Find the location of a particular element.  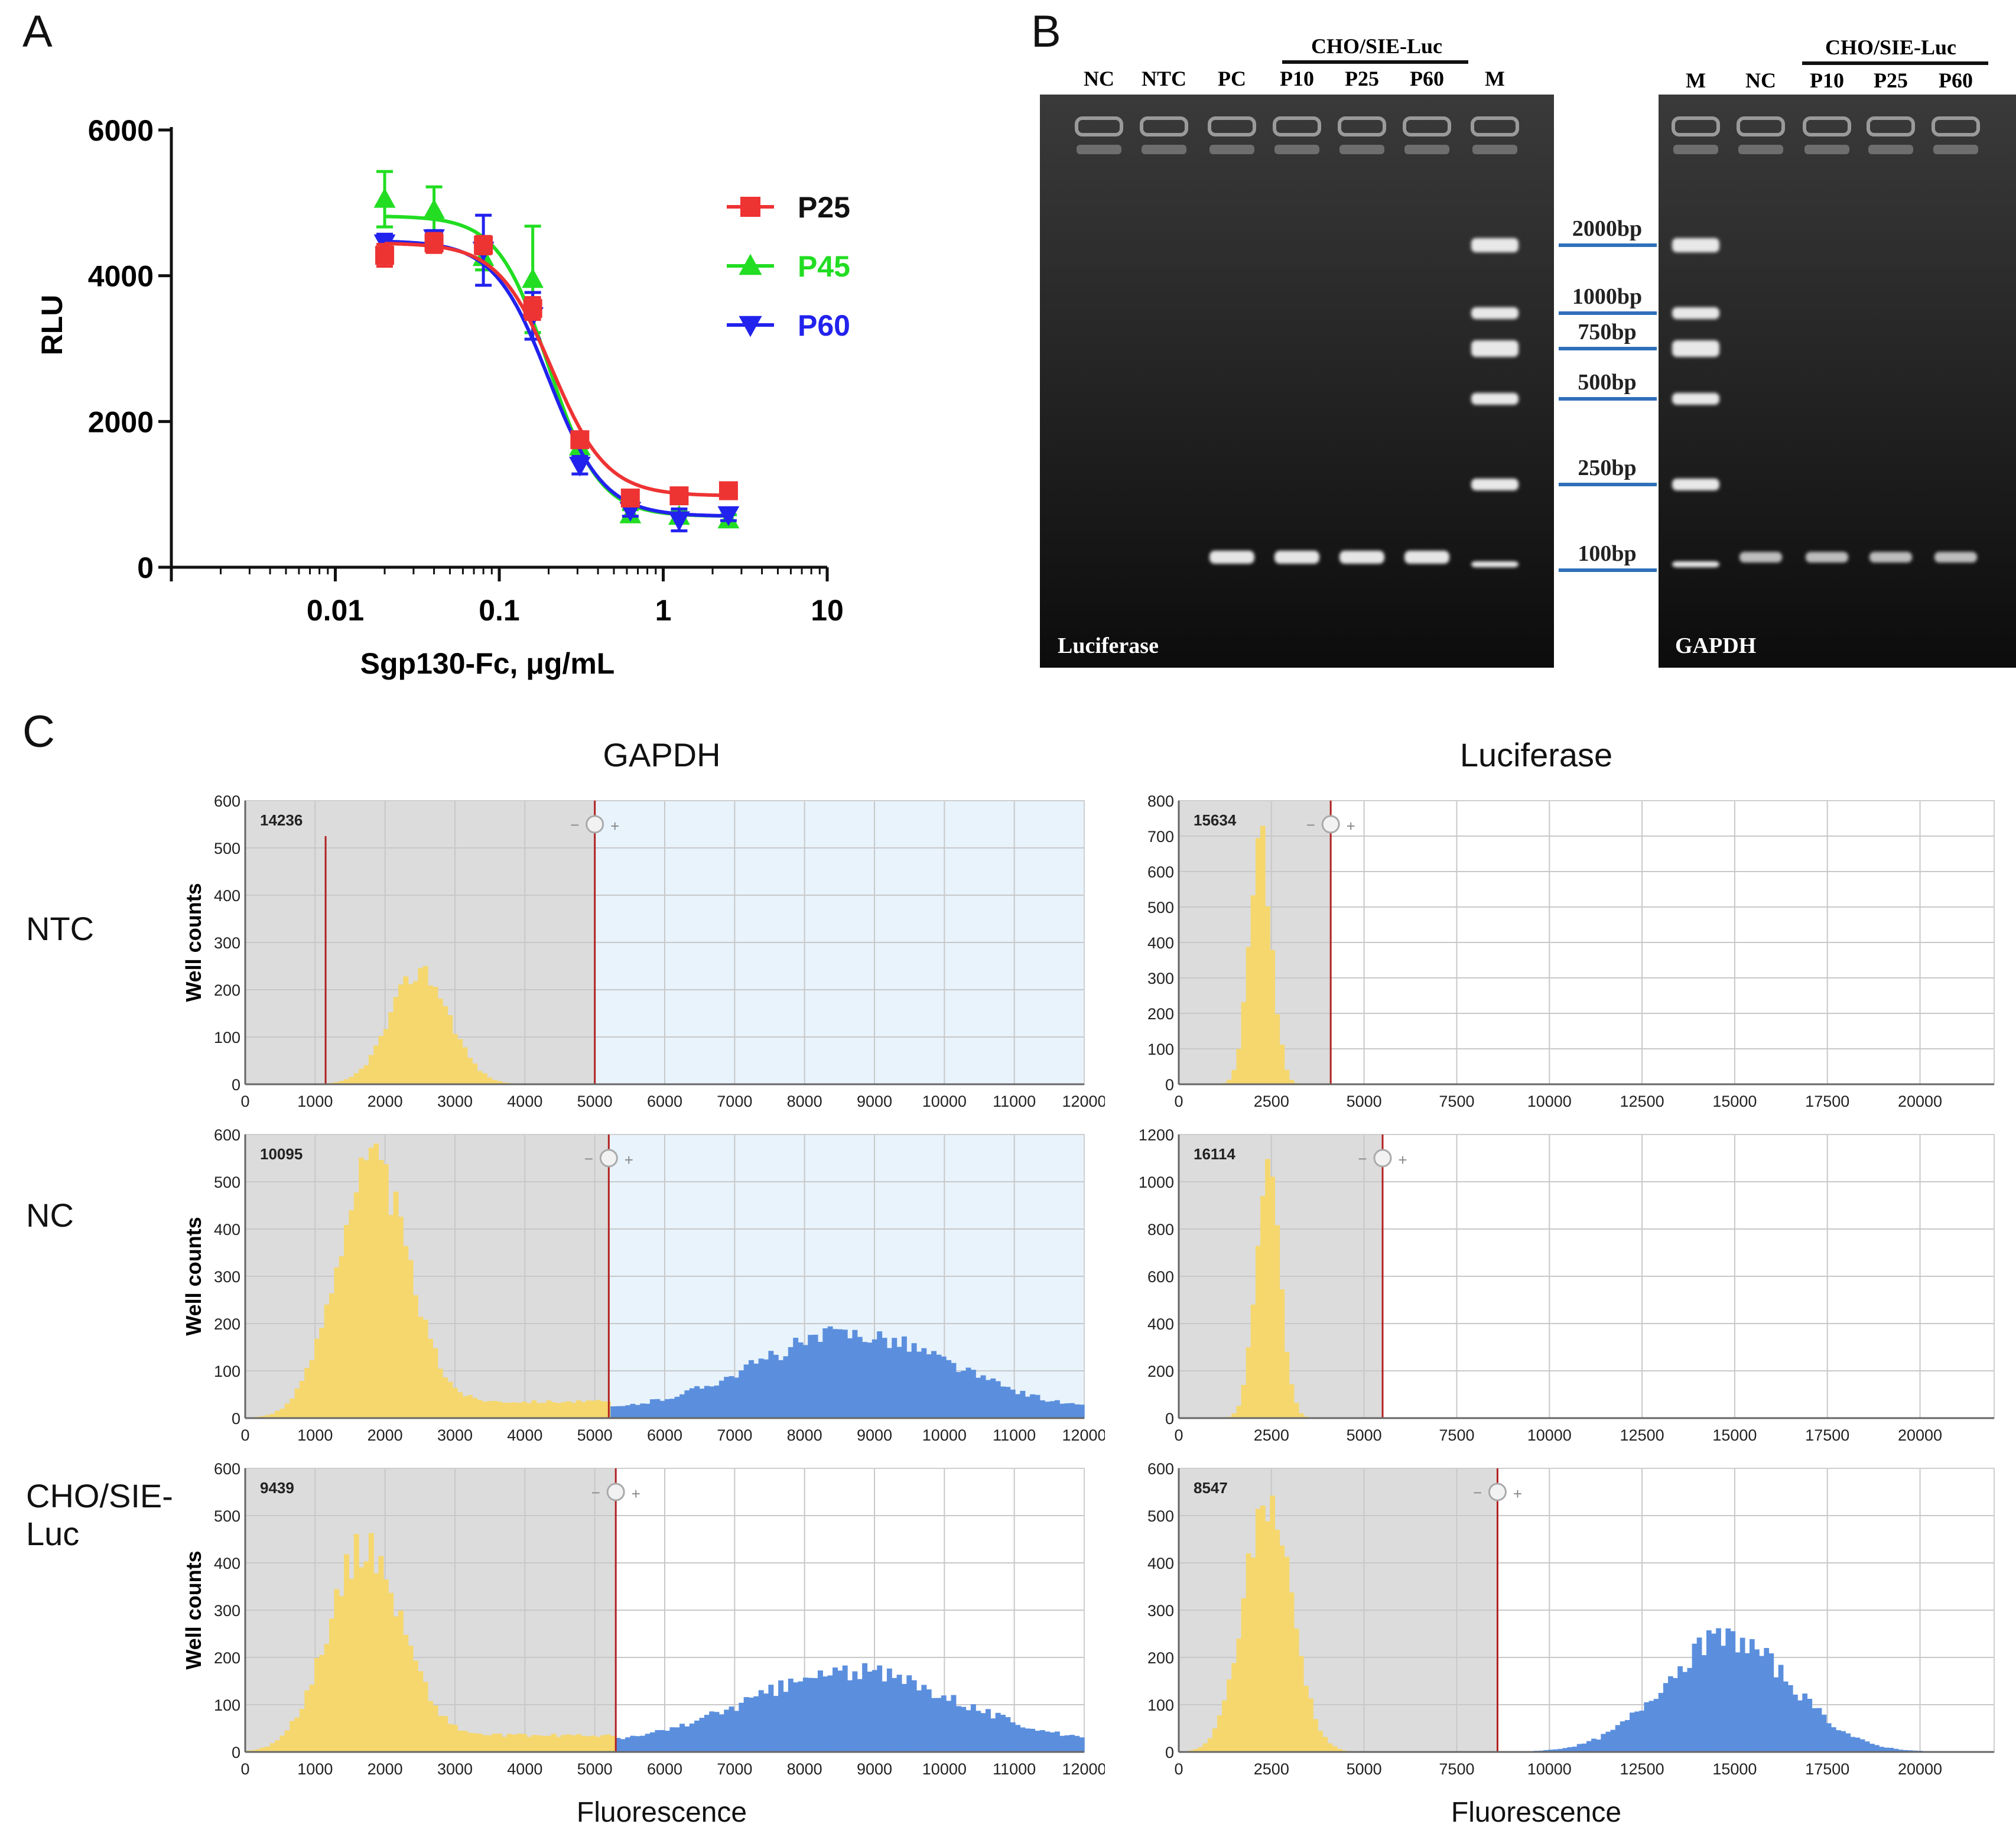

y-tick-label: 200 is located at coordinates (1160, 1658).